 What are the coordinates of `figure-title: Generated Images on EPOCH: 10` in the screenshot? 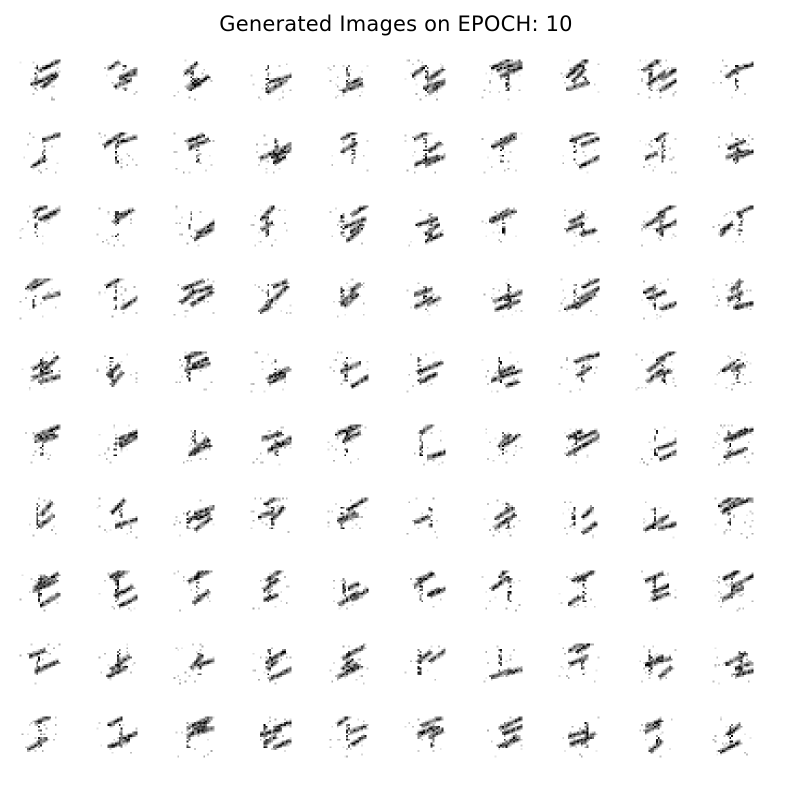 It's located at (396, 24).